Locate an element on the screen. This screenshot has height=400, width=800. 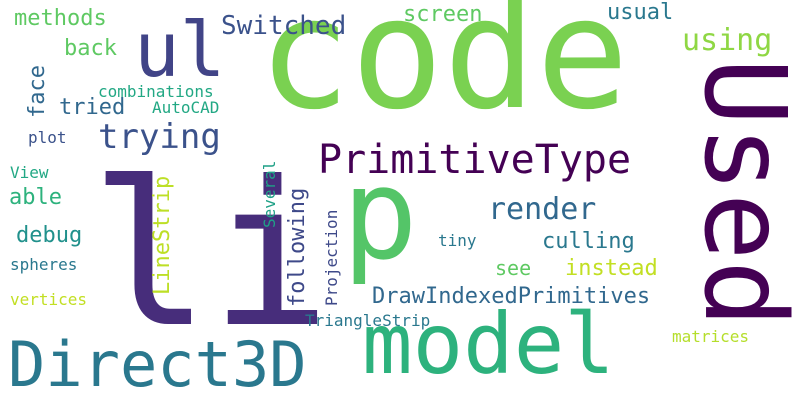
word-methods: methods is located at coordinates (60, 18).